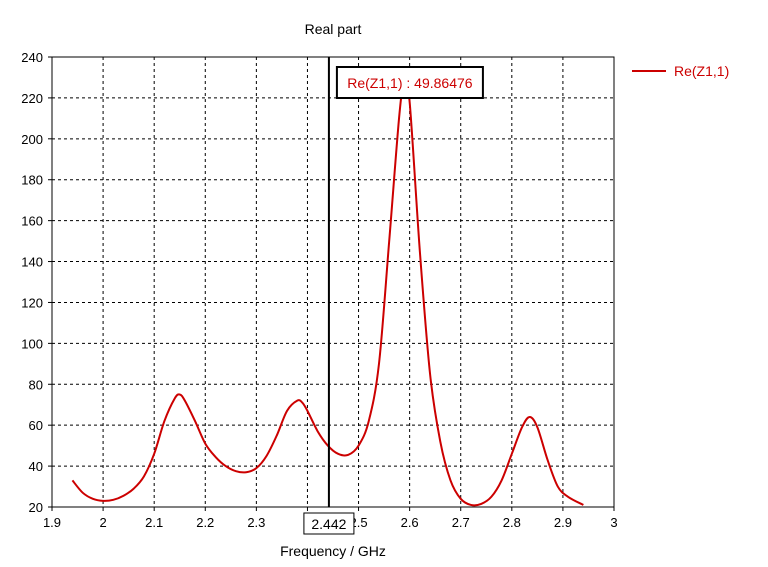 The width and height of the screenshot is (768, 567). Describe the element at coordinates (701, 71) in the screenshot. I see `legend-label-re-z11: Re(Z1,1)` at that location.